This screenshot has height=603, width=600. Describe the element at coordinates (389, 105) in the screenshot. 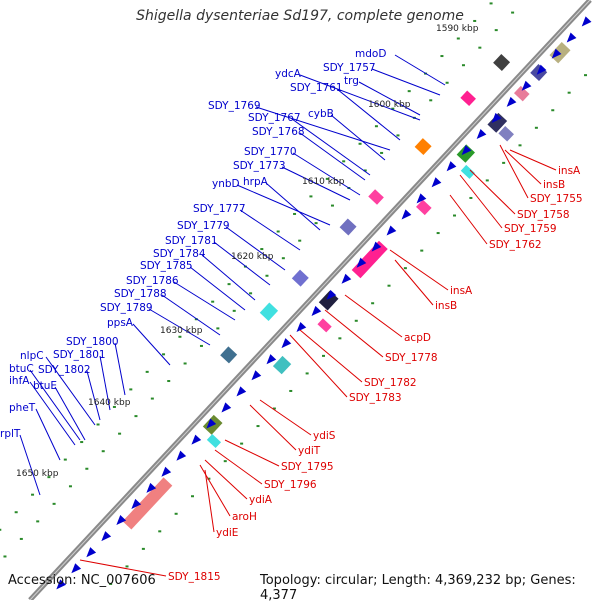

I see `tick-label: 1600 kbp` at that location.